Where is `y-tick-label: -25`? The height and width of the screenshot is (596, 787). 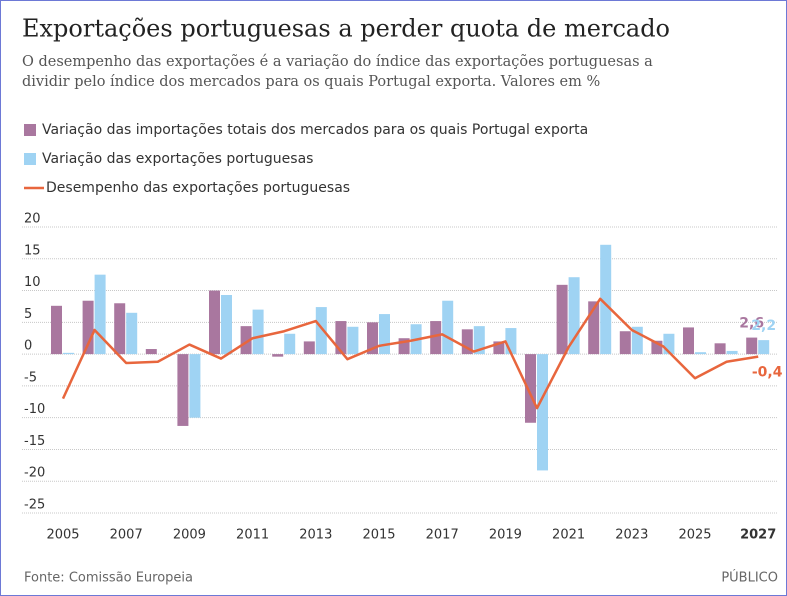 y-tick-label: -25 is located at coordinates (34, 505).